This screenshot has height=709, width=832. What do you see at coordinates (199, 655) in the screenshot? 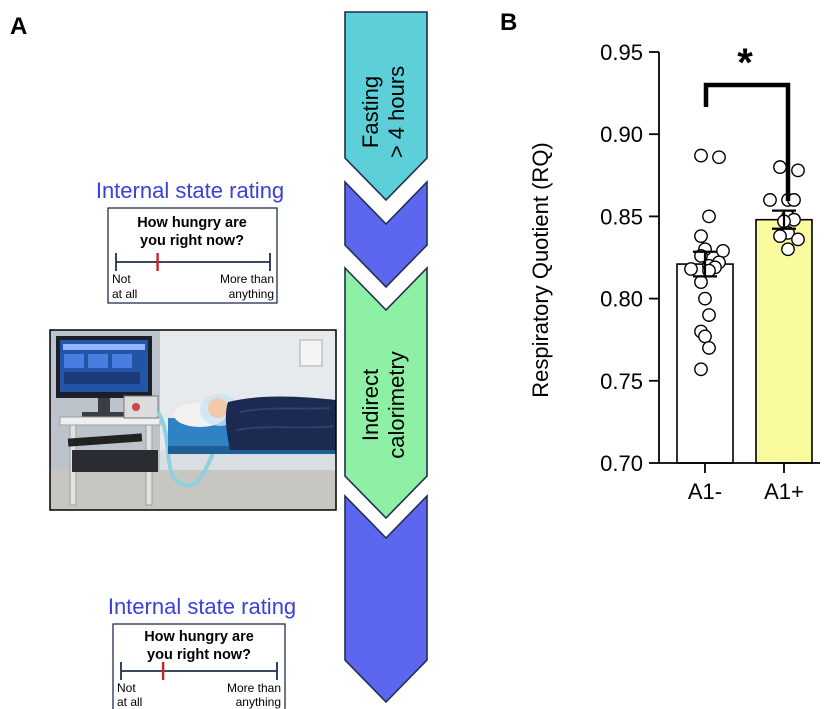
I see `scale-question-2b: you right now?` at bounding box center [199, 655].